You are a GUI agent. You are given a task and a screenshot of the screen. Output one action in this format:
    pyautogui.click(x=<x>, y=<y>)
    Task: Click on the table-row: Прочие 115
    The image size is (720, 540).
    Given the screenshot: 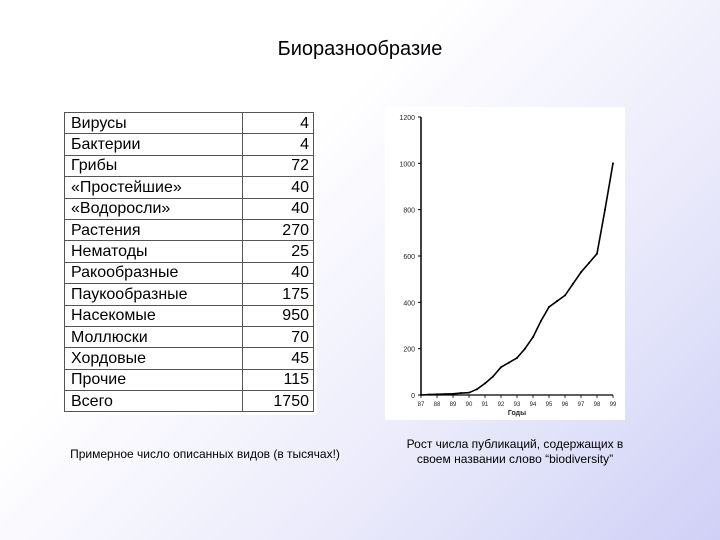 What is the action you would take?
    pyautogui.click(x=189, y=380)
    